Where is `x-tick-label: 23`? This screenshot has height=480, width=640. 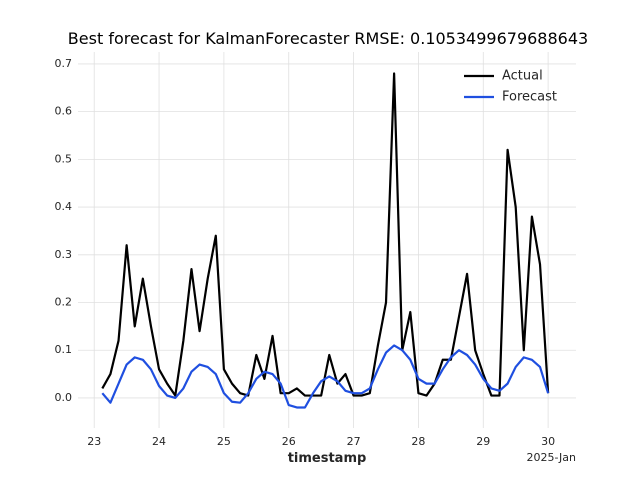
x-tick-label: 23 is located at coordinates (94, 441).